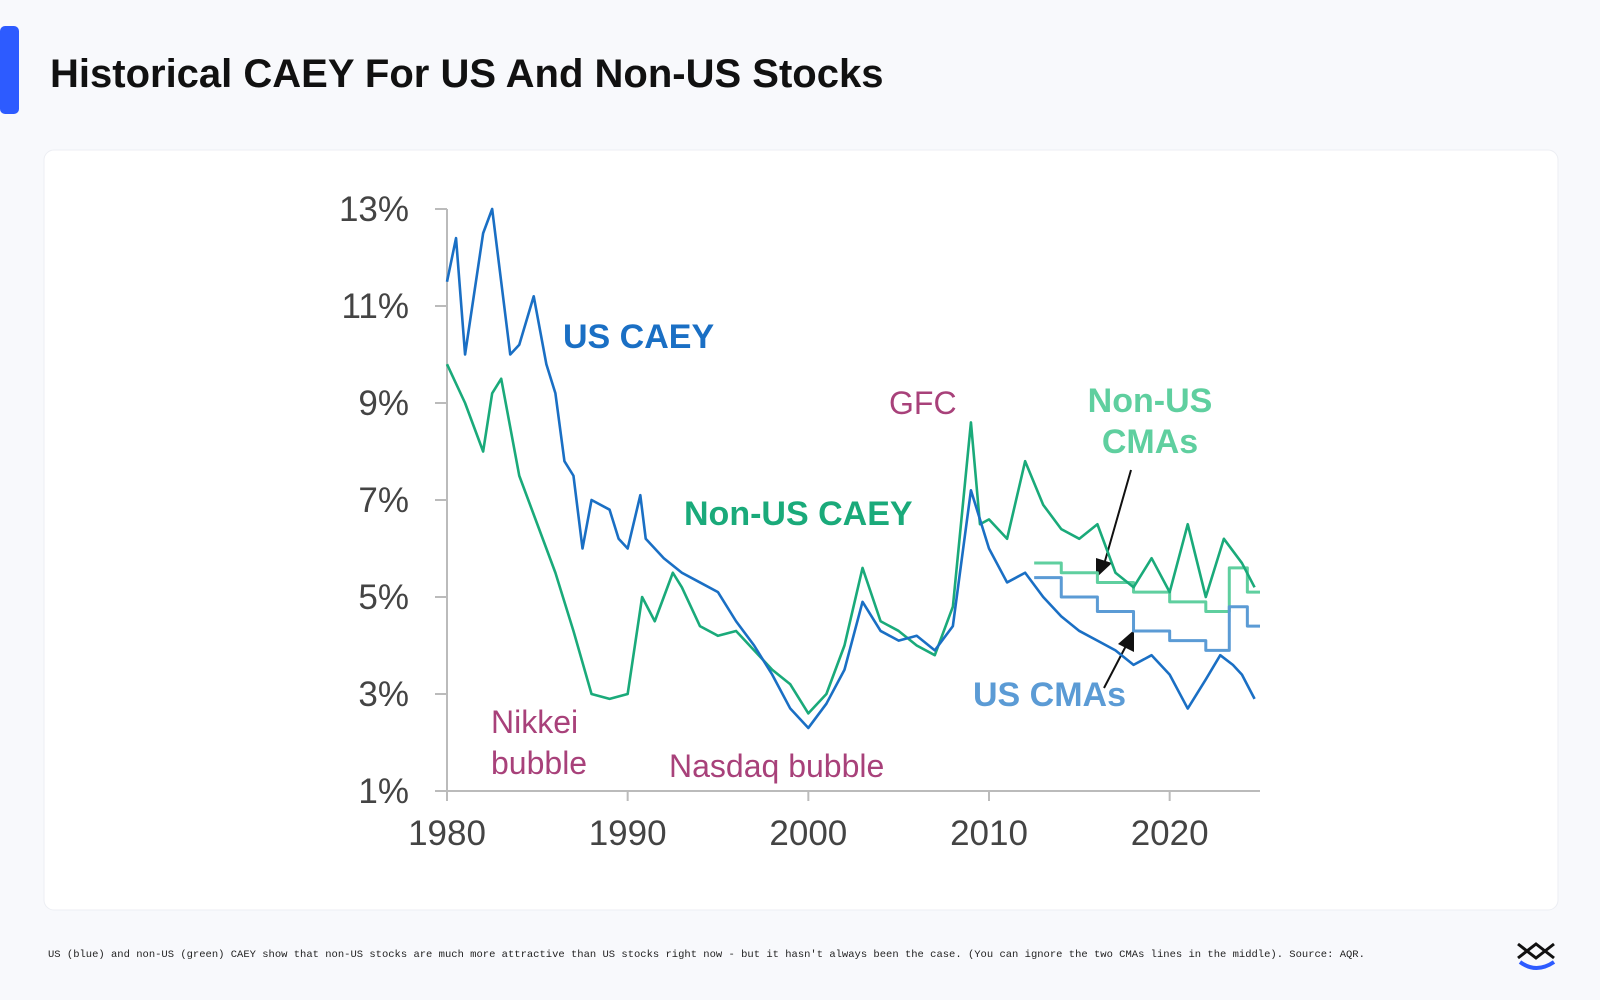 The height and width of the screenshot is (1000, 1600). I want to click on y-tick-label: 1%, so click(383, 791).